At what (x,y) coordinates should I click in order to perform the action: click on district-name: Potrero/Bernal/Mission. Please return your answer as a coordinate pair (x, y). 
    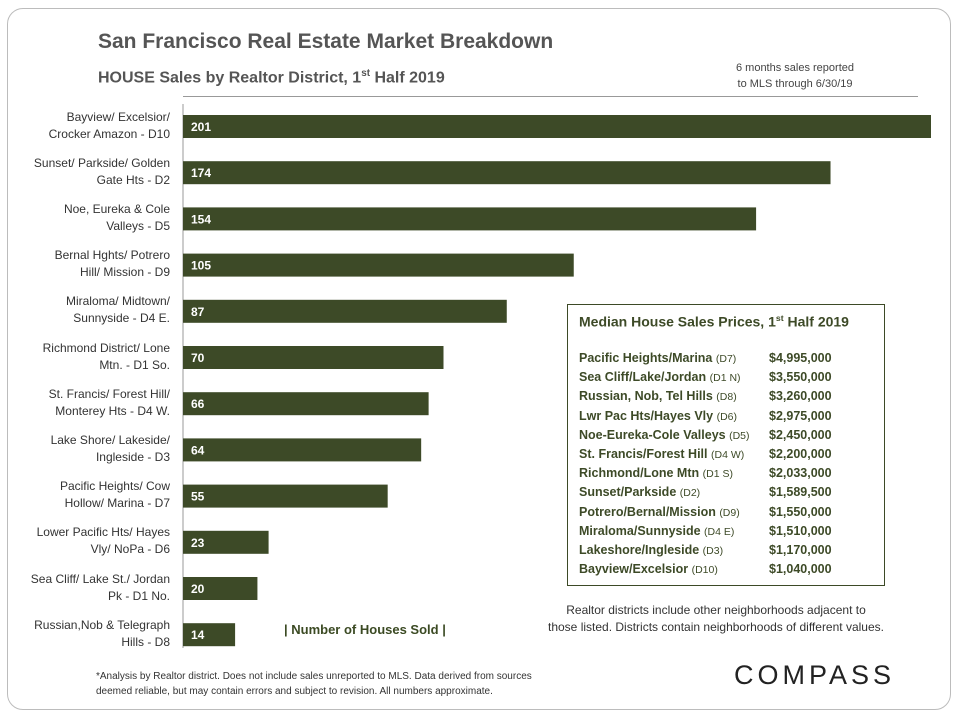
    Looking at the image, I should click on (649, 511).